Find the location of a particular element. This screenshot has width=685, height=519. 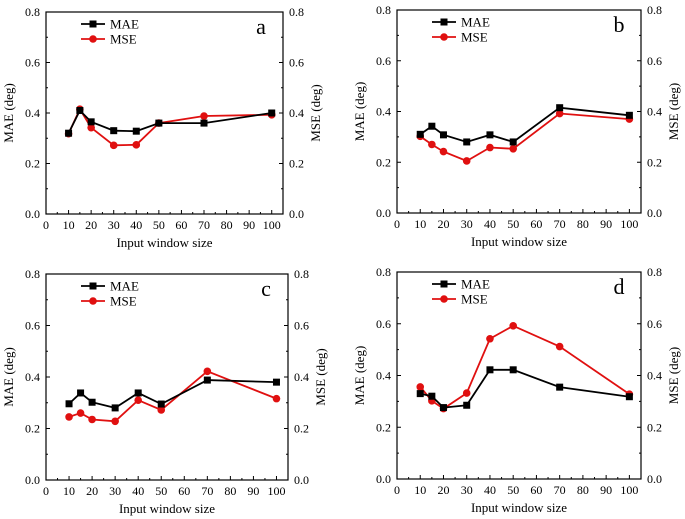

x-tick-label: 70 is located at coordinates (204, 225).